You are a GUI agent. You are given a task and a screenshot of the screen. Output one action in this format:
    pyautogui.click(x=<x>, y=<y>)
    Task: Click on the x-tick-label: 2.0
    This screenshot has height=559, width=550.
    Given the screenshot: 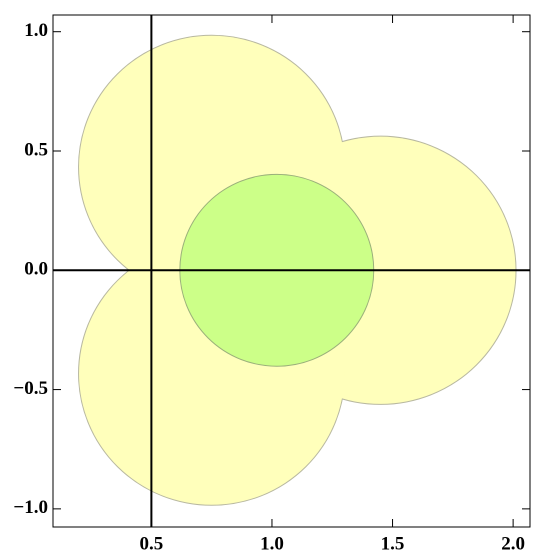 What is the action you would take?
    pyautogui.click(x=513, y=543)
    